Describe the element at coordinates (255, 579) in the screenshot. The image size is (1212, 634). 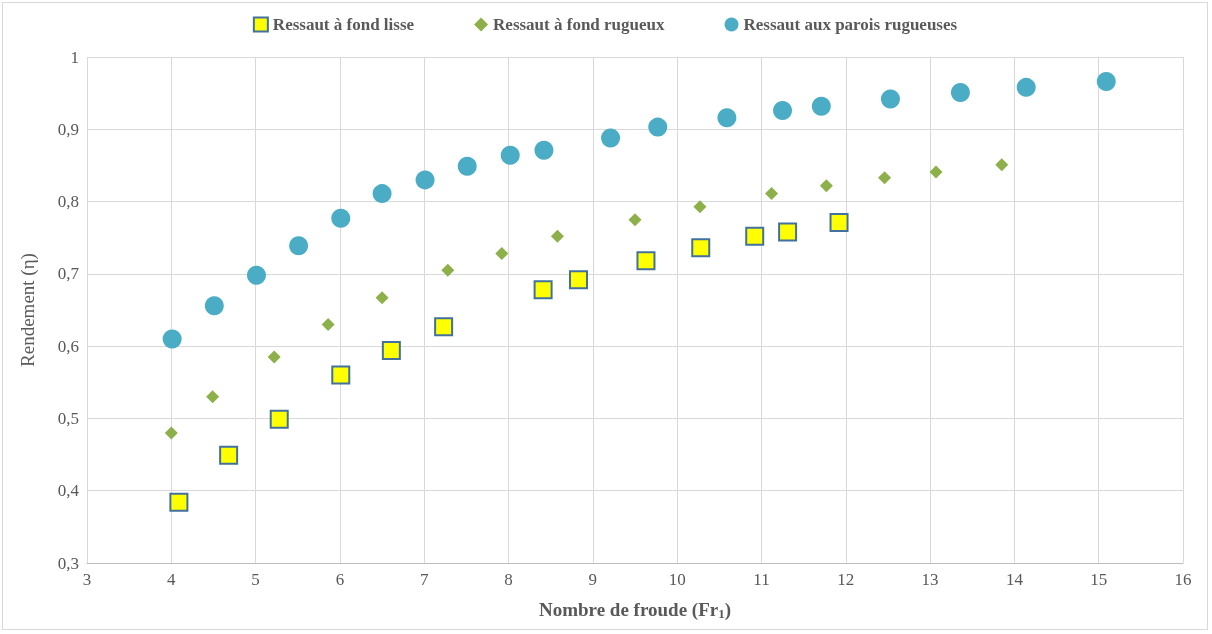
I see `x-tick-label: 5` at that location.